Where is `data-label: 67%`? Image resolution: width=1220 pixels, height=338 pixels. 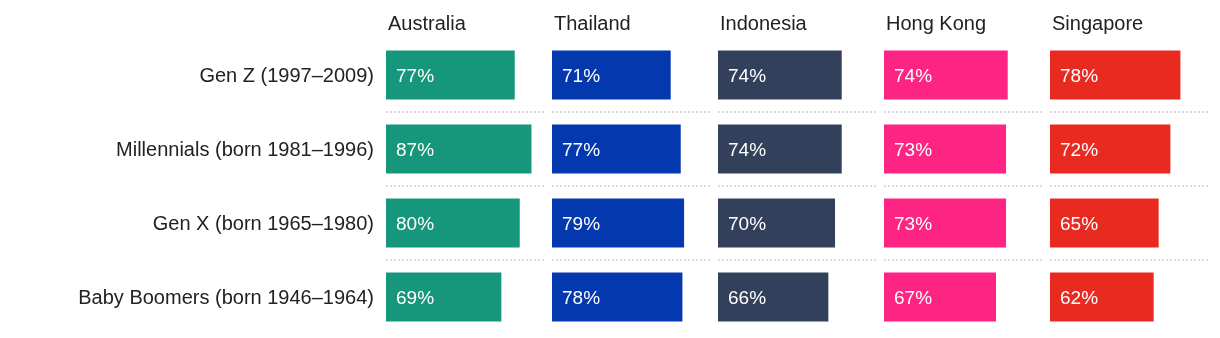 data-label: 67% is located at coordinates (913, 297).